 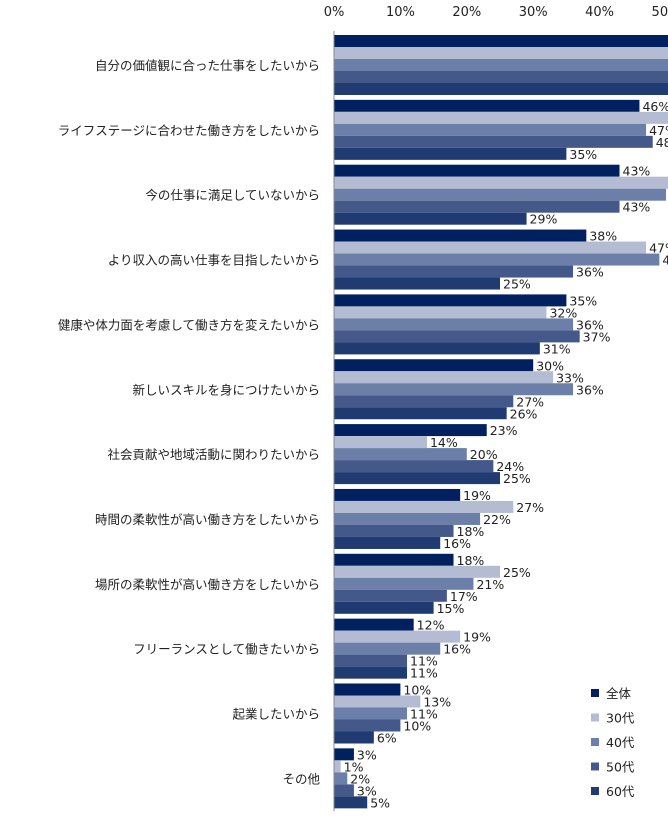 What do you see at coordinates (466, 12) in the screenshot?
I see `x-tick-label: 20%` at bounding box center [466, 12].